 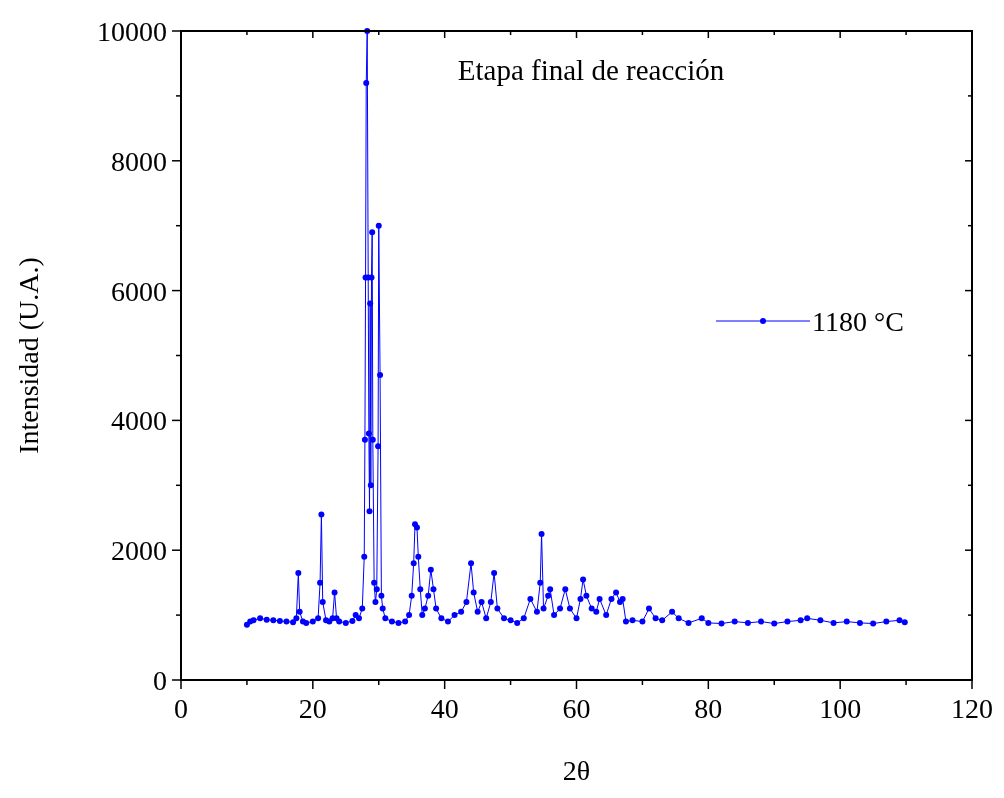 What do you see at coordinates (139, 291) in the screenshot?
I see `y-tick-label: 6000` at bounding box center [139, 291].